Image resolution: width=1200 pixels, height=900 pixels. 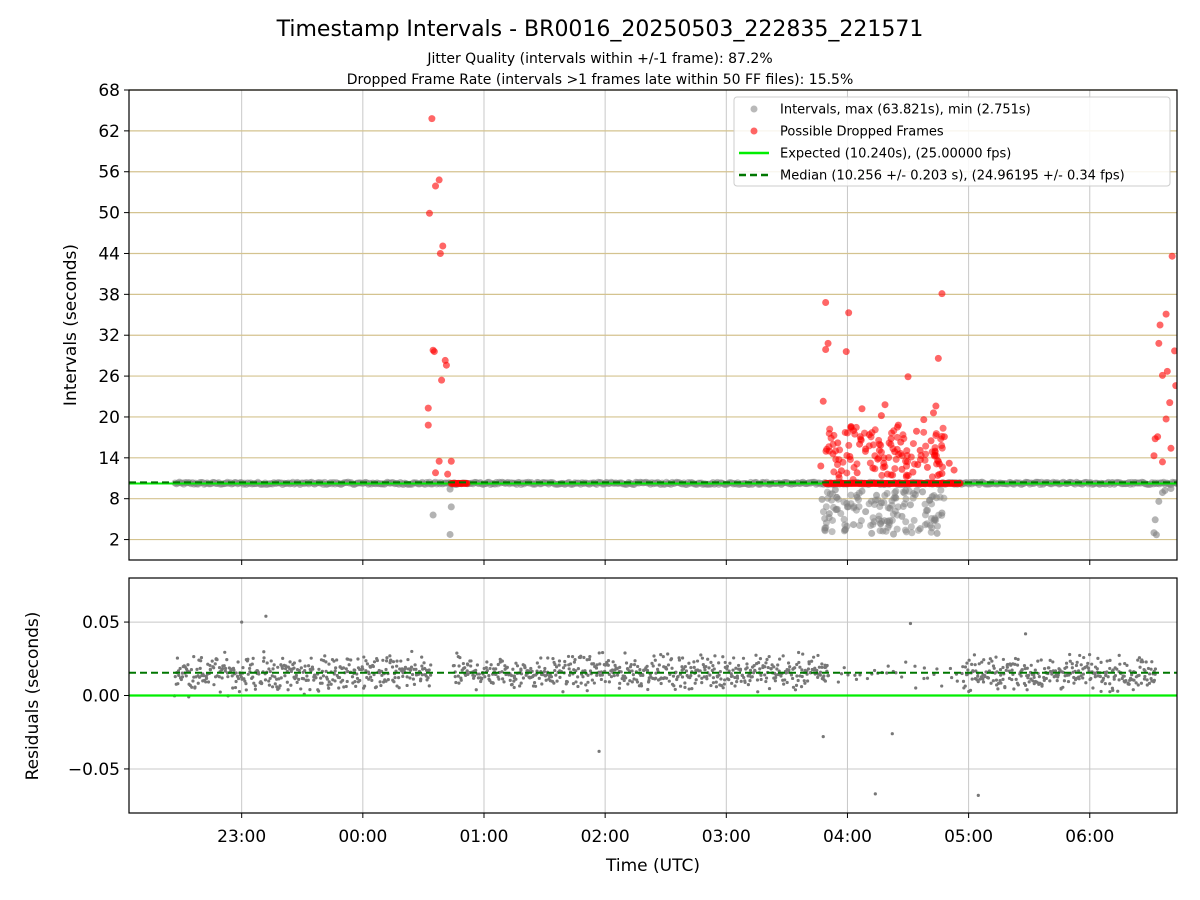 What do you see at coordinates (652, 866) in the screenshot?
I see `x-axis-label: Time (UTC)` at bounding box center [652, 866].